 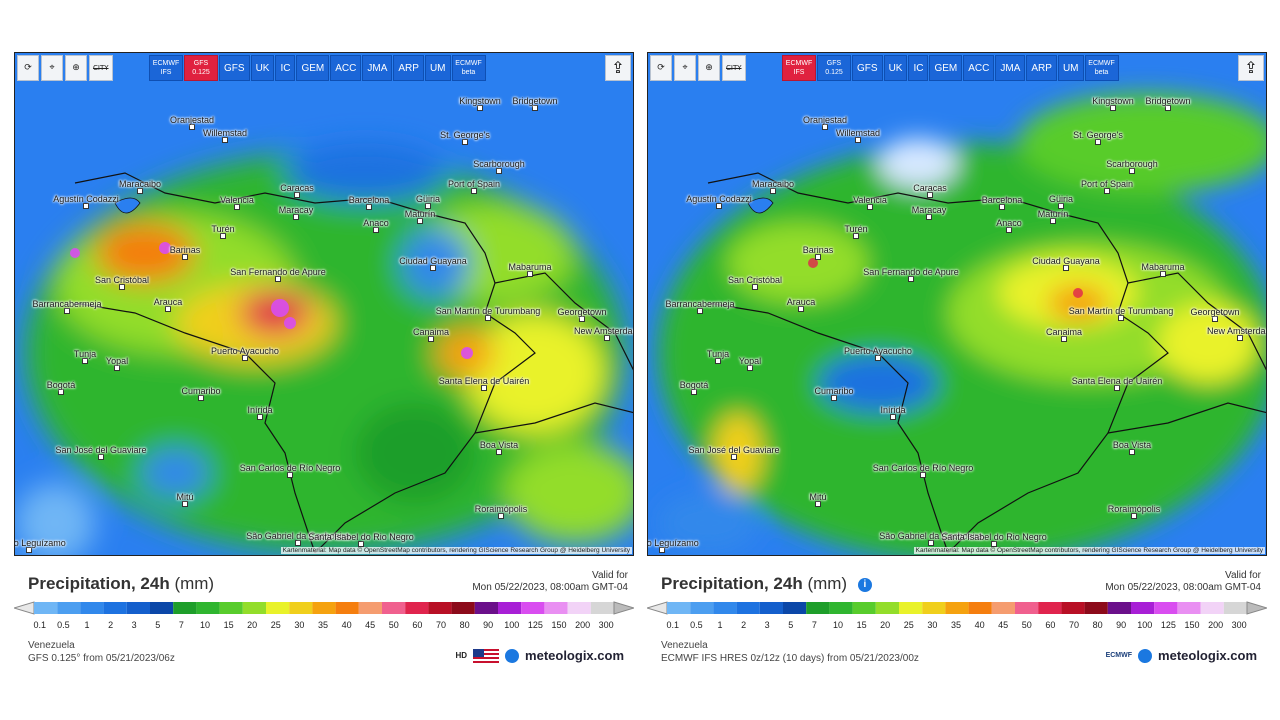 What do you see at coordinates (1236, 331) in the screenshot?
I see `city-label: New Amsterdam` at bounding box center [1236, 331].